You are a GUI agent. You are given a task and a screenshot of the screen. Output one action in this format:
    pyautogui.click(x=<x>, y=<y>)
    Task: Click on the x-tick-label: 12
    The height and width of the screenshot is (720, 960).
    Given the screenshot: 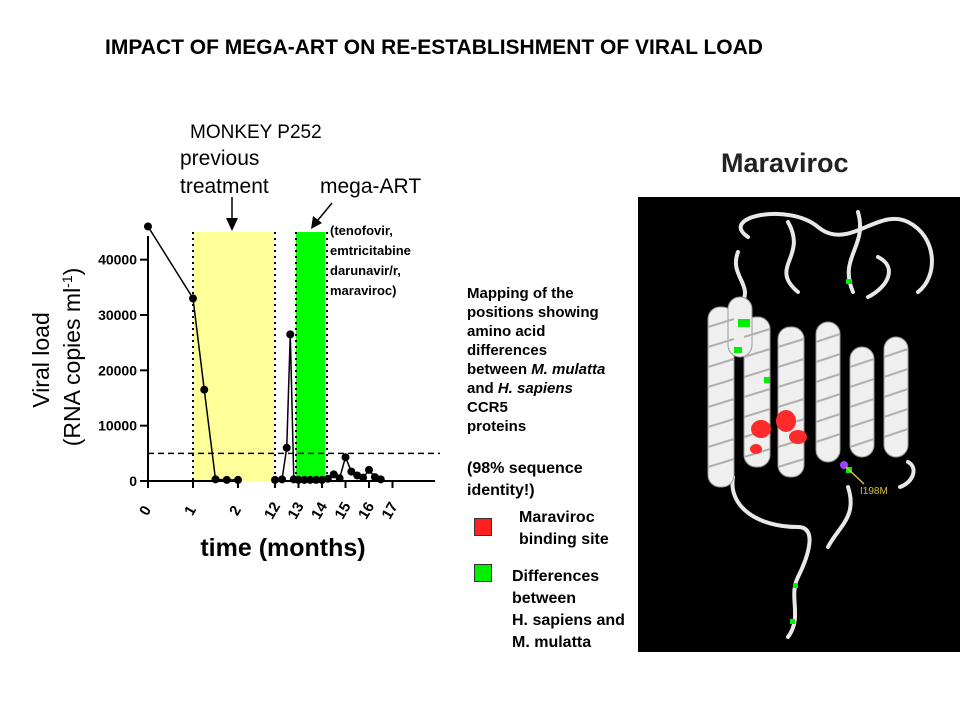 What is the action you would take?
    pyautogui.click(x=272, y=510)
    